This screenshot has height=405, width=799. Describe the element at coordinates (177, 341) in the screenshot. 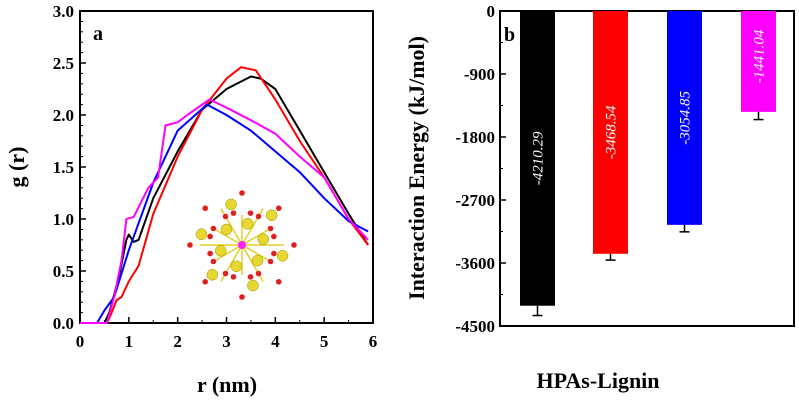

I see `x-tick-label: 2` at that location.